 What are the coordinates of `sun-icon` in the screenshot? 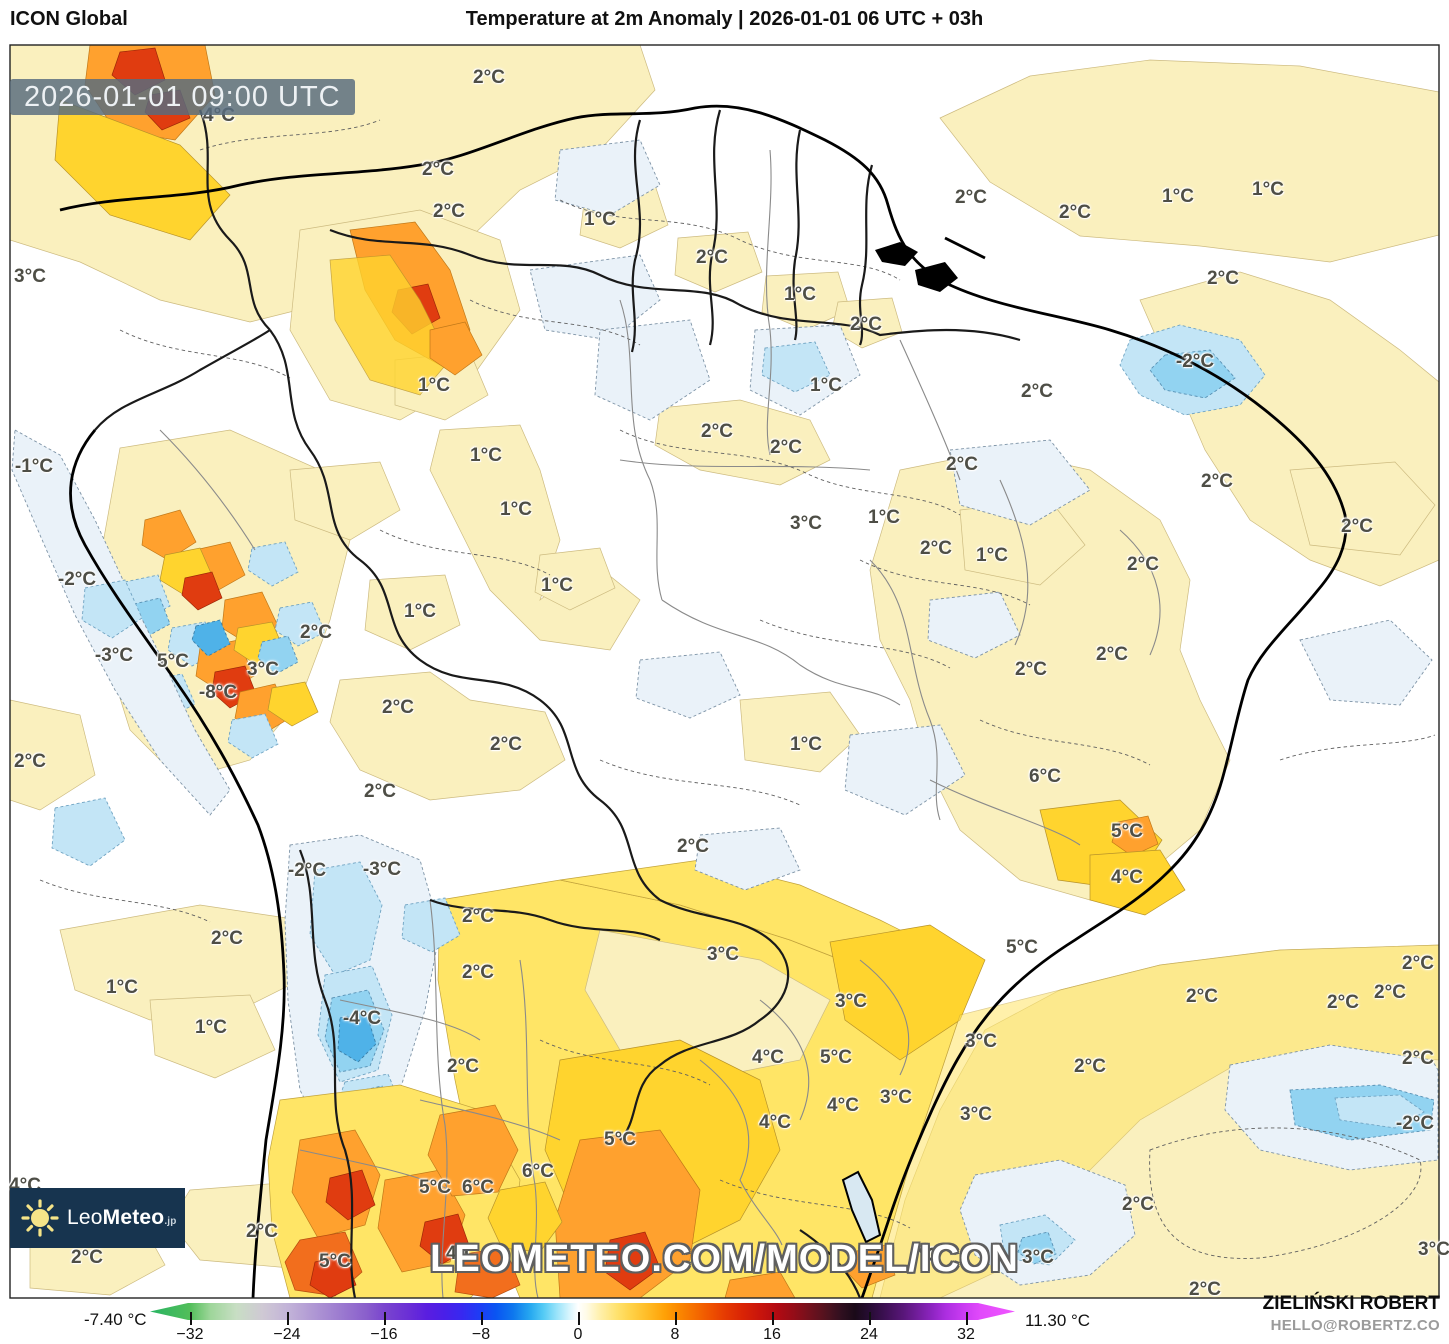 It's located at (40, 1218).